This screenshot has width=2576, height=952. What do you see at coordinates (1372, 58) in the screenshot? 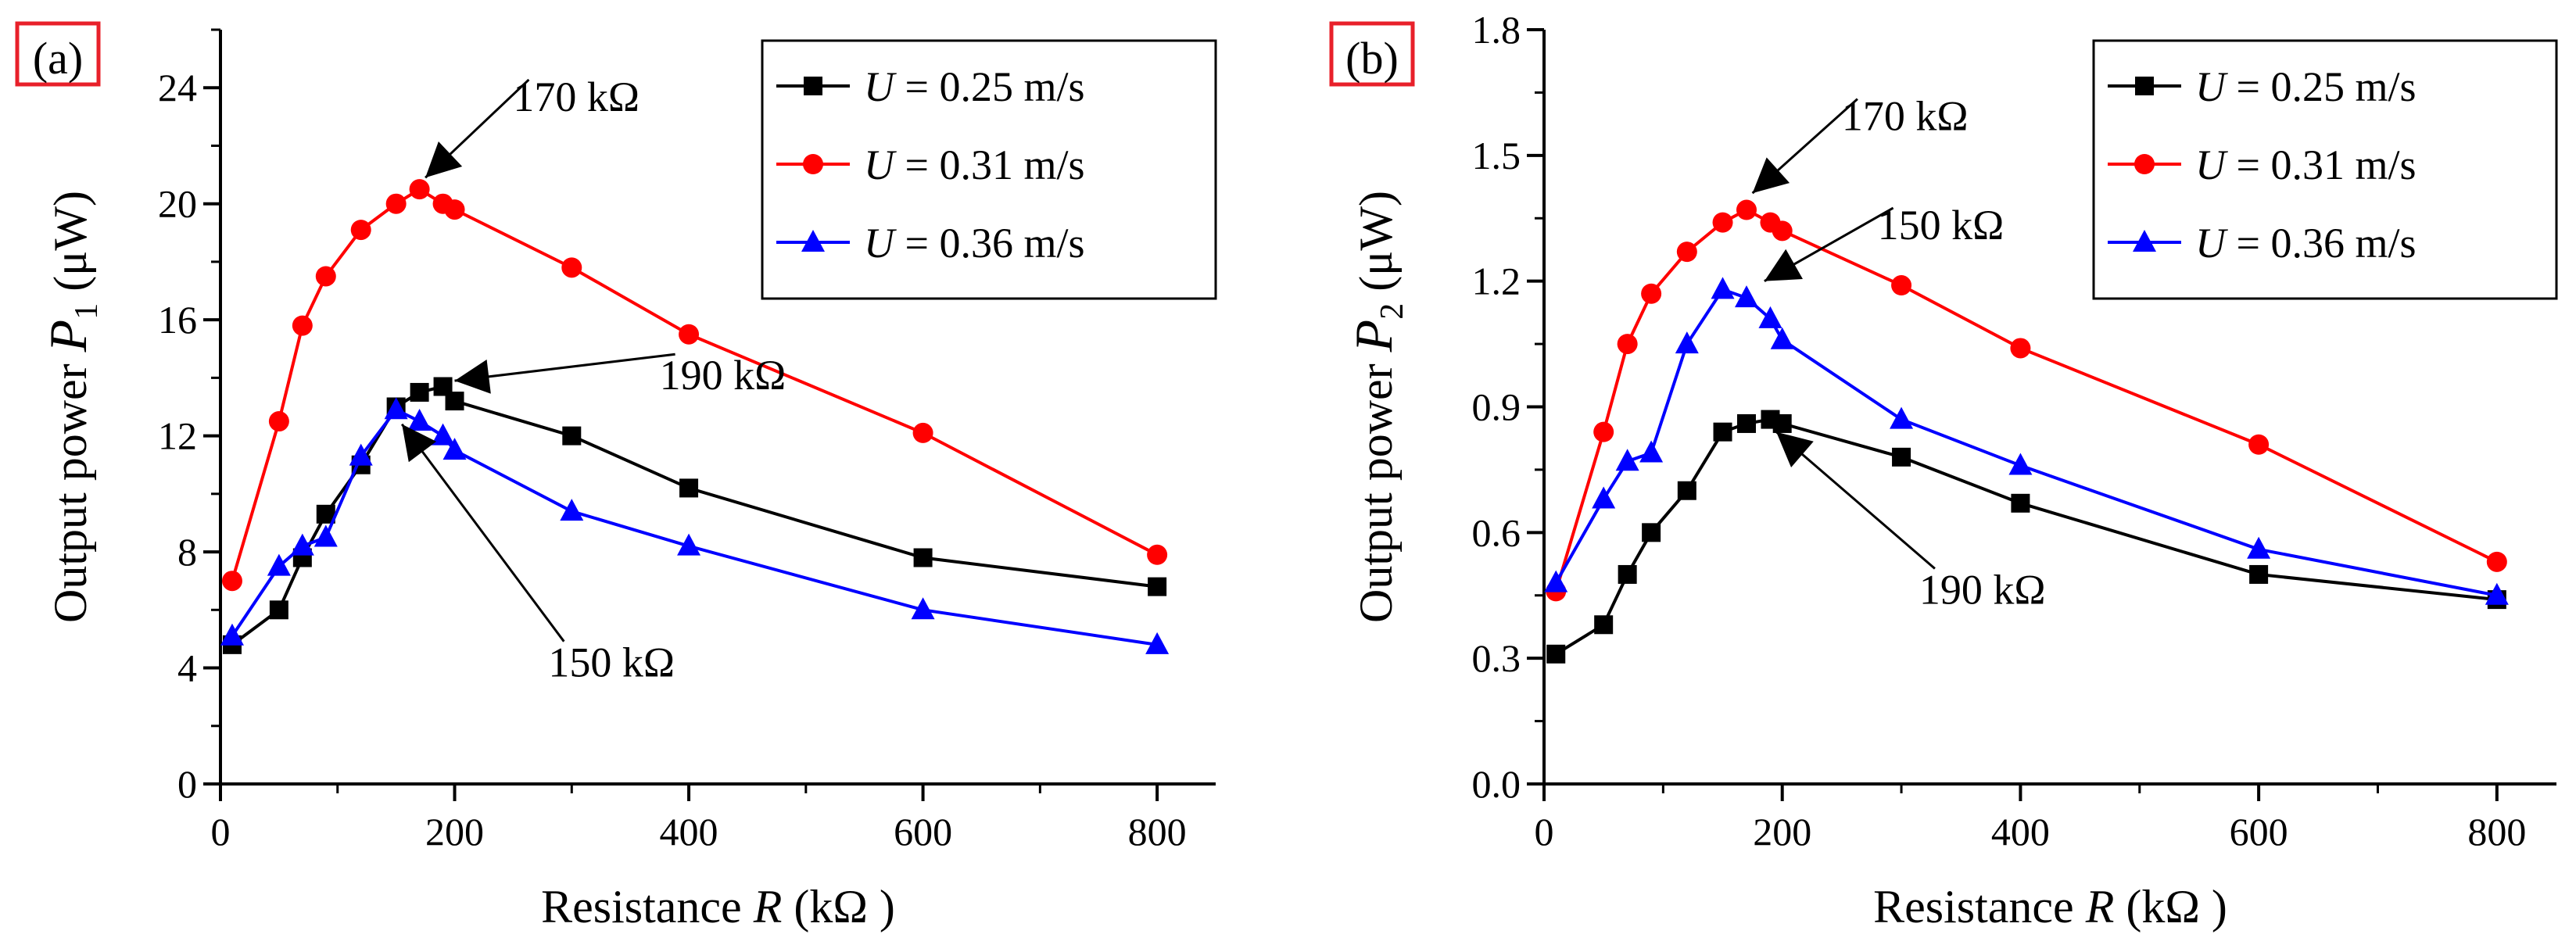
I see `panel-label: (b)` at bounding box center [1372, 58].